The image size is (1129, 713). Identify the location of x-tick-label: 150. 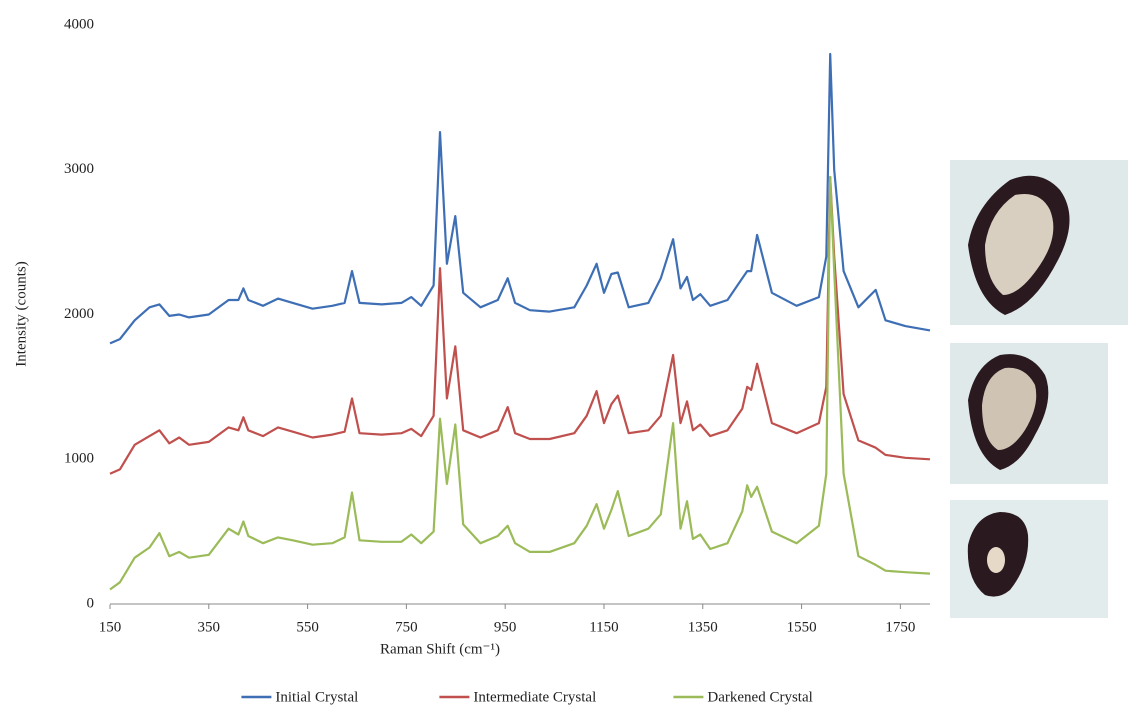
(110, 627).